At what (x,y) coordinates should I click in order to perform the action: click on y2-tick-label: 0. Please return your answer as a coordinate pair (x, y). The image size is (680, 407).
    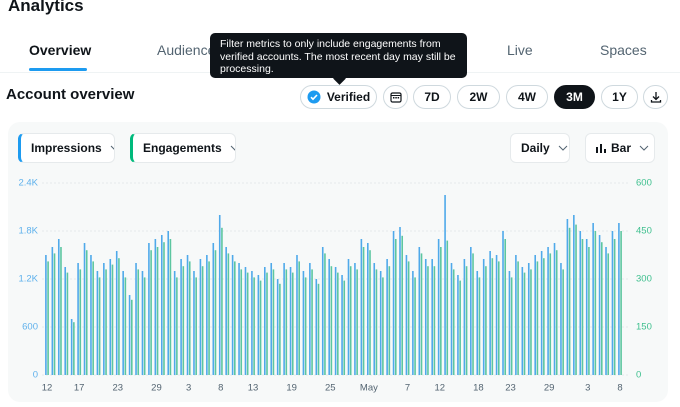
    Looking at the image, I should click on (638, 375).